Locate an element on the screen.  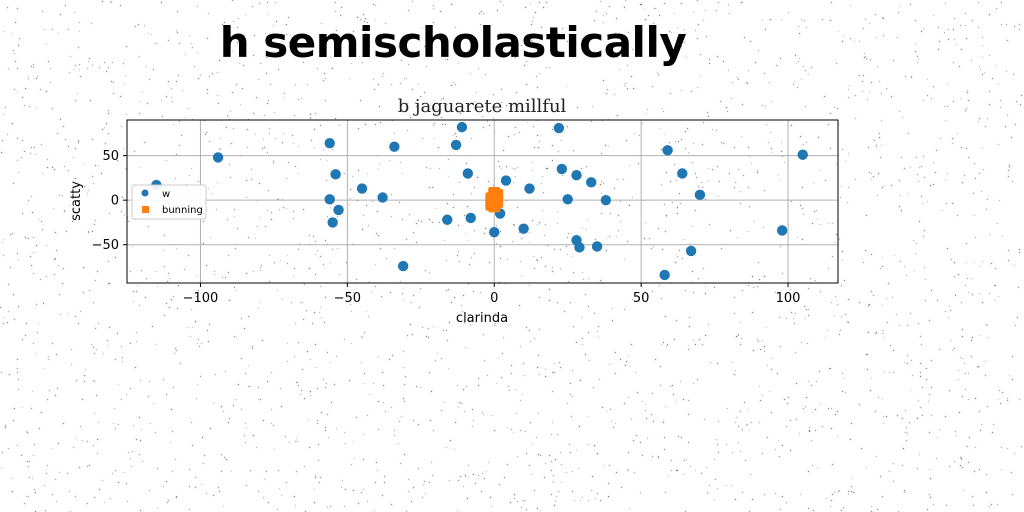
x-axis-label: clarinda is located at coordinates (482, 318).